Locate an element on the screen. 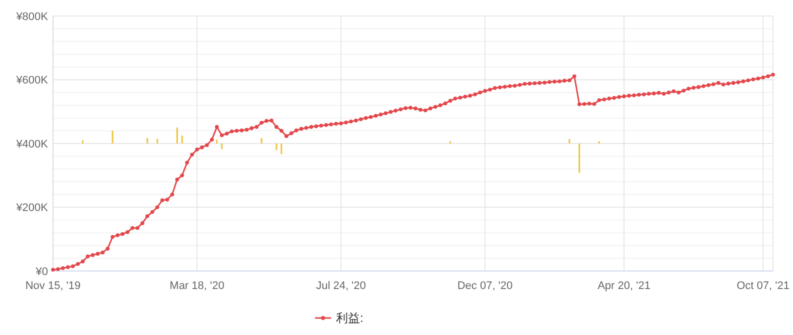 This screenshot has height=335, width=793. x-tick-label: Oct 07, '21 is located at coordinates (763, 286).